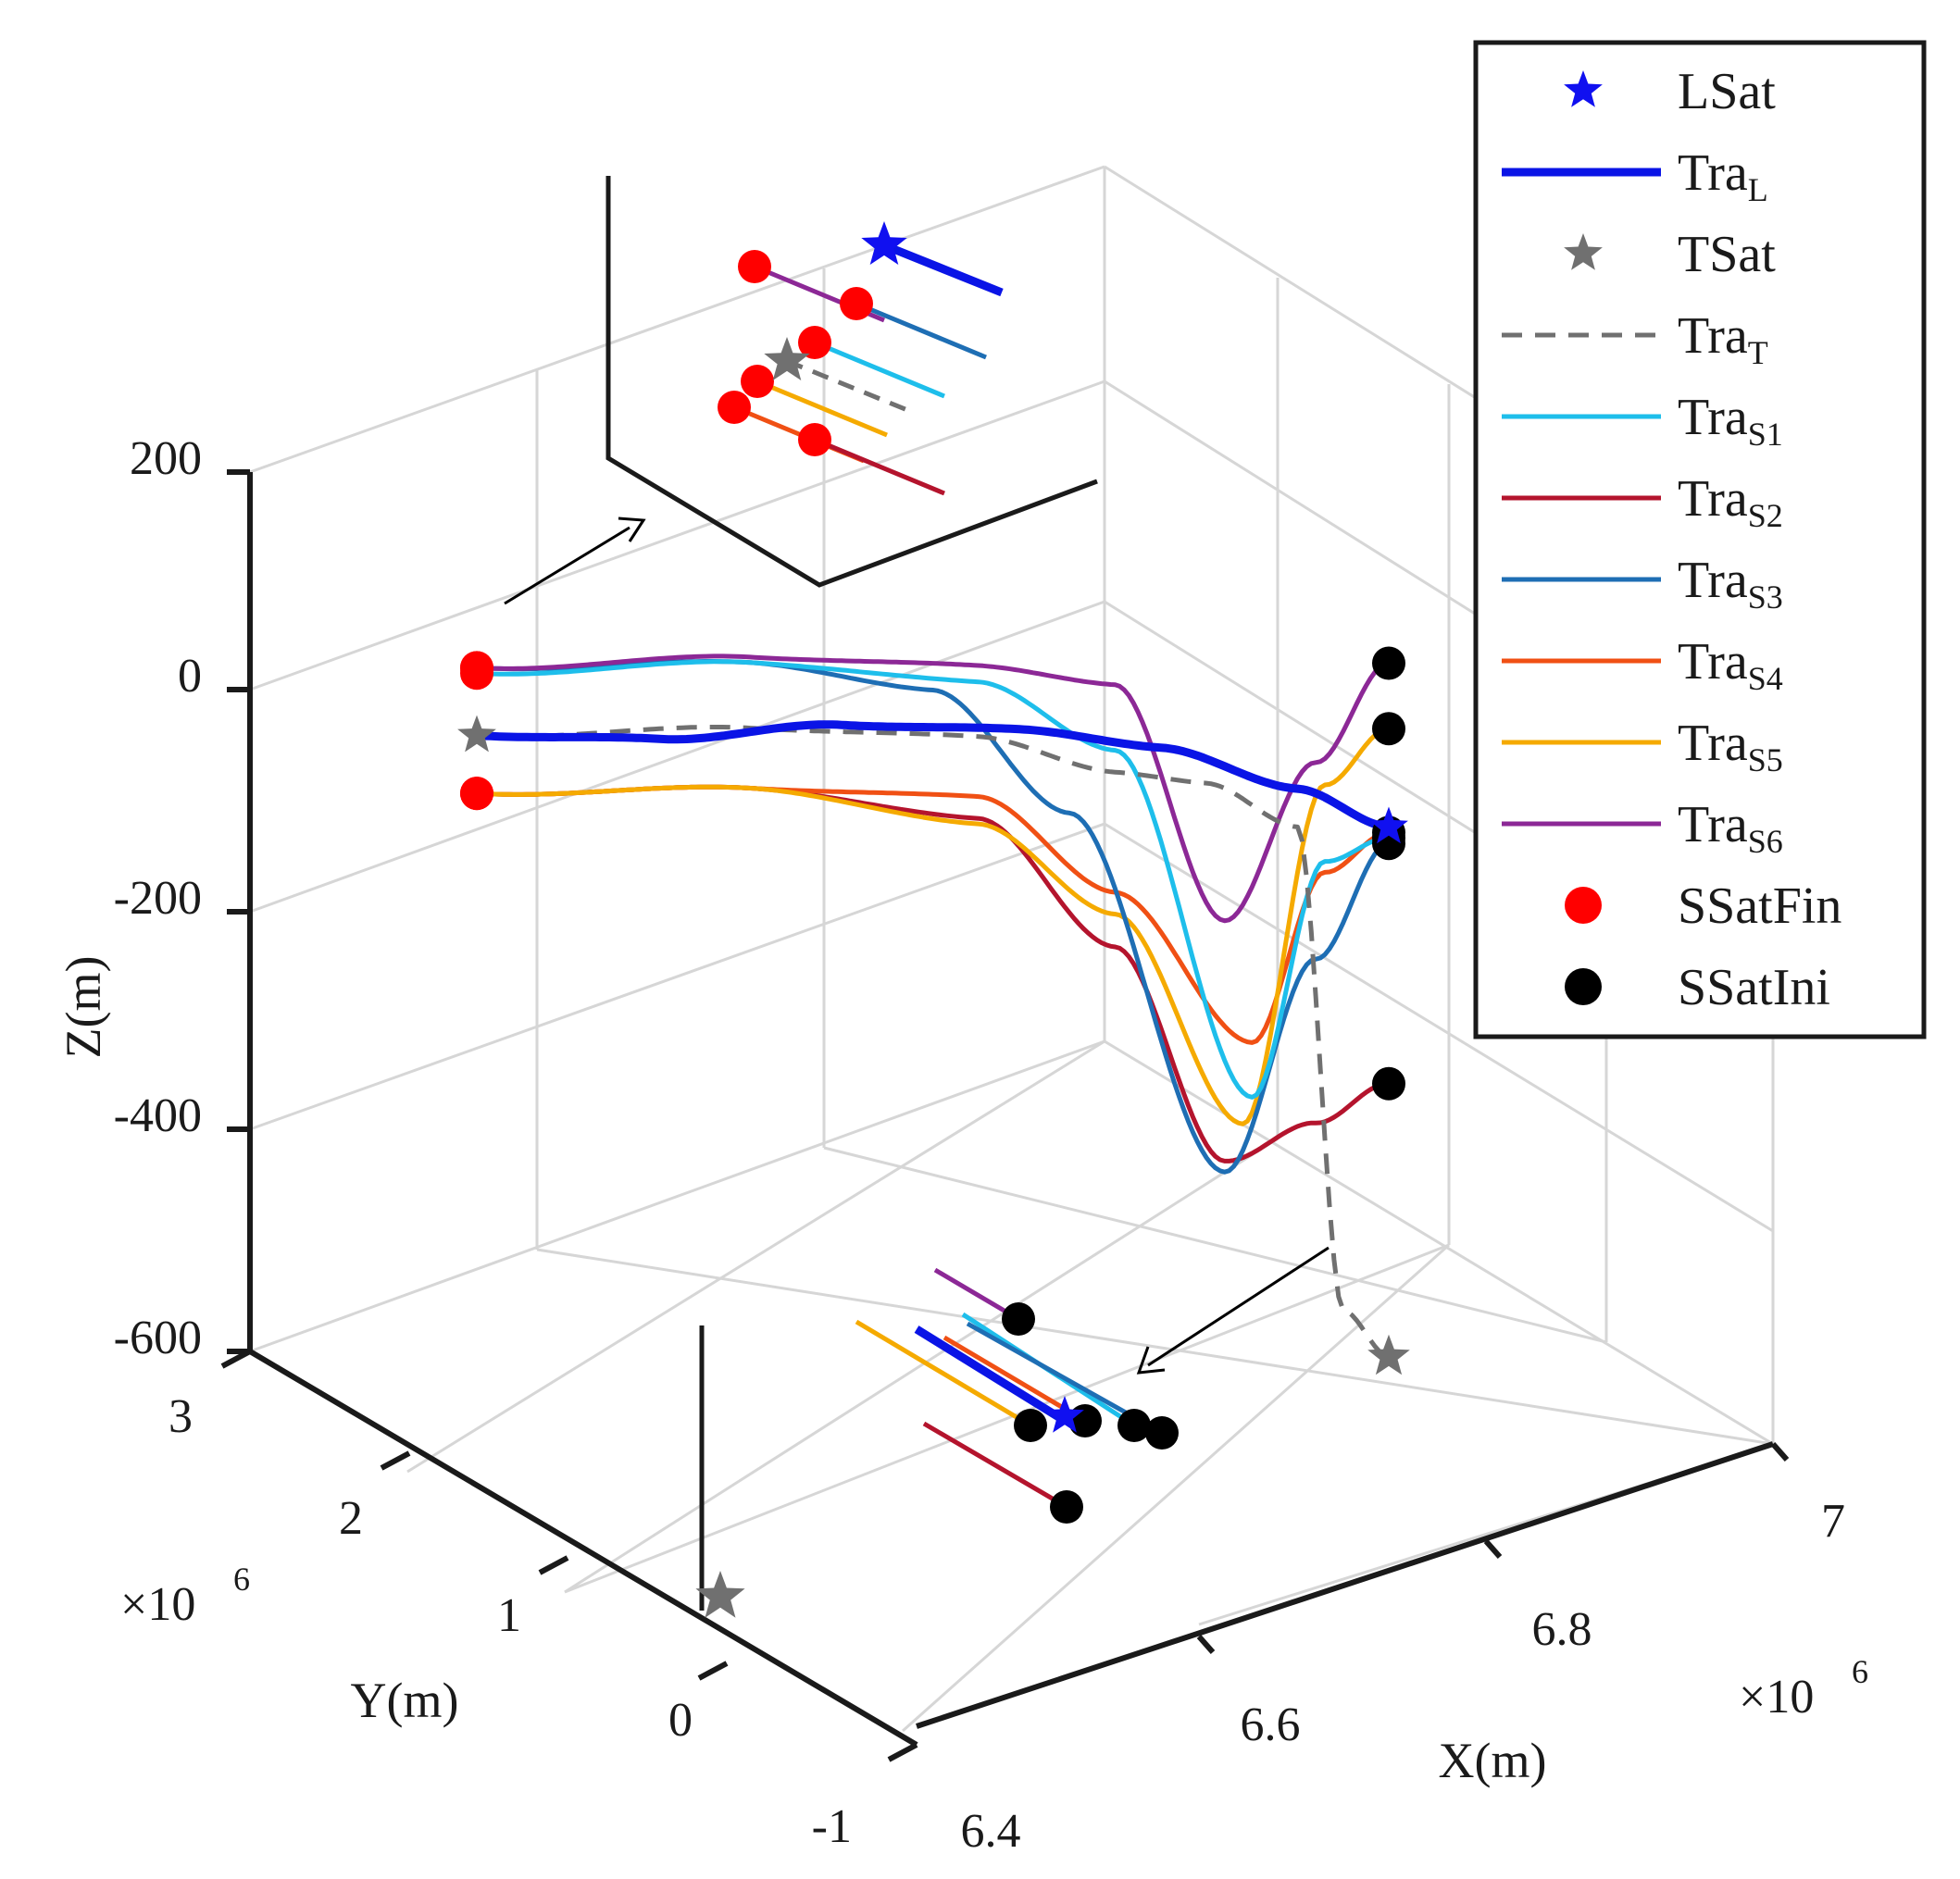 This screenshot has height=1879, width=1960. What do you see at coordinates (1151, 1360) in the screenshot?
I see `inset-initial-arrowhead` at bounding box center [1151, 1360].